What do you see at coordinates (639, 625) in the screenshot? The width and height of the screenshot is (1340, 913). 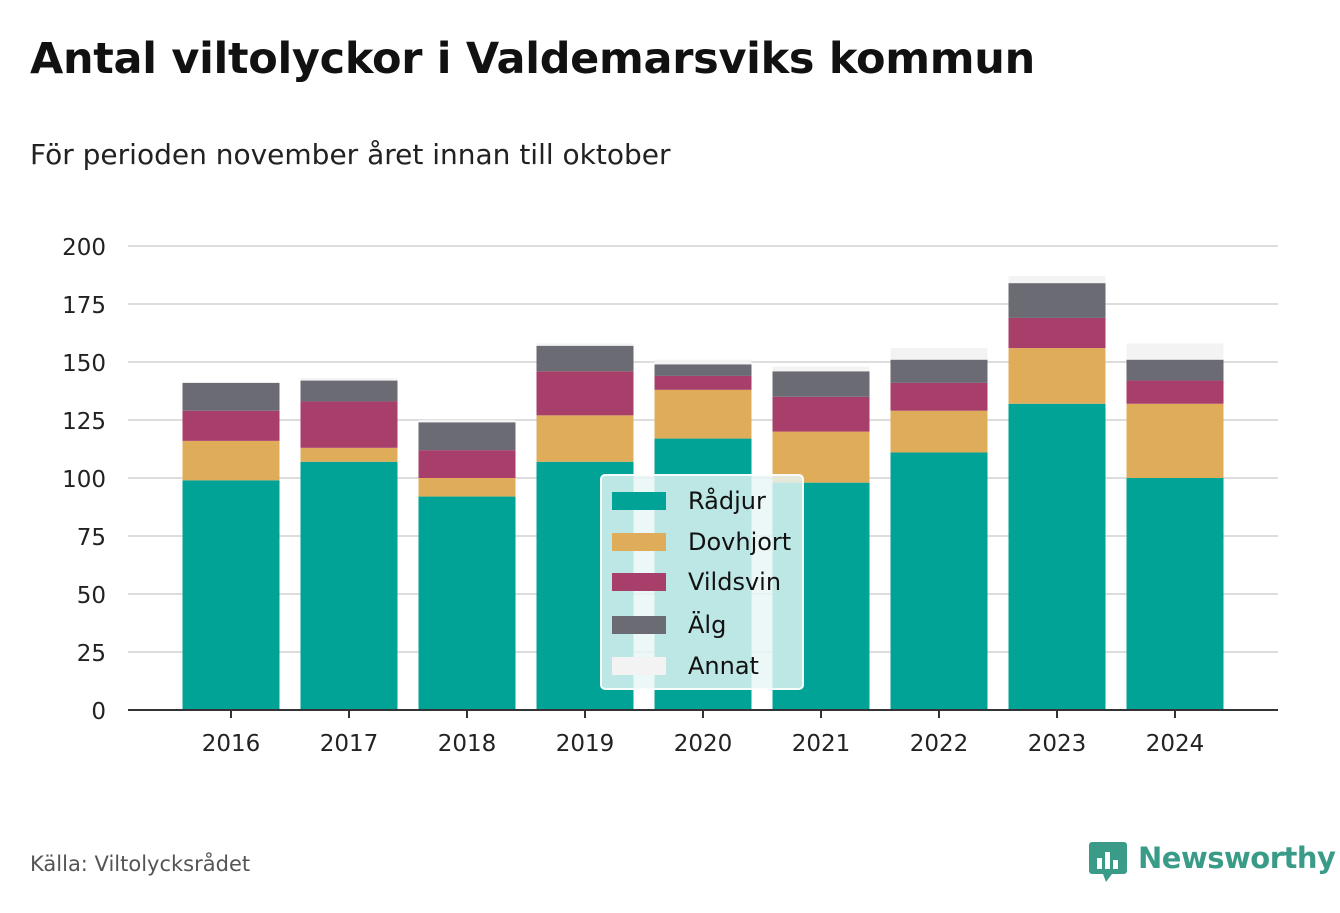 I see `legend-swatch-alg` at bounding box center [639, 625].